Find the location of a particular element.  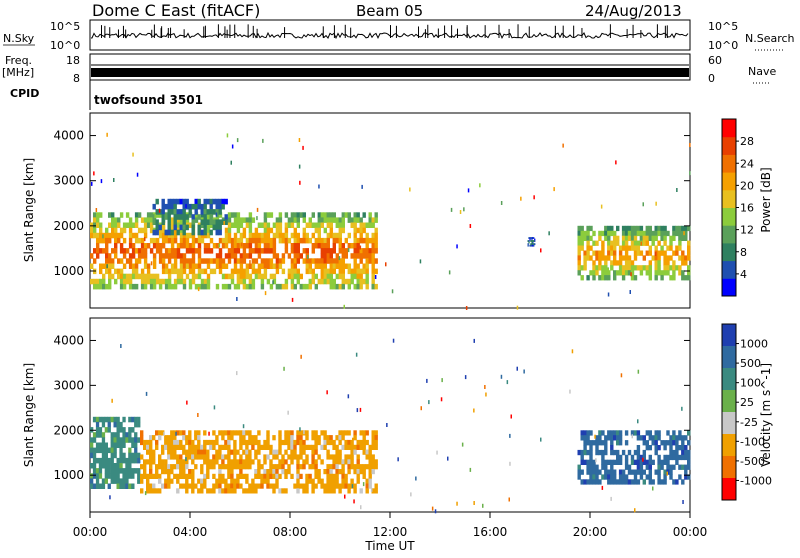

x-tick-label: 00:00 is located at coordinates (90, 532).